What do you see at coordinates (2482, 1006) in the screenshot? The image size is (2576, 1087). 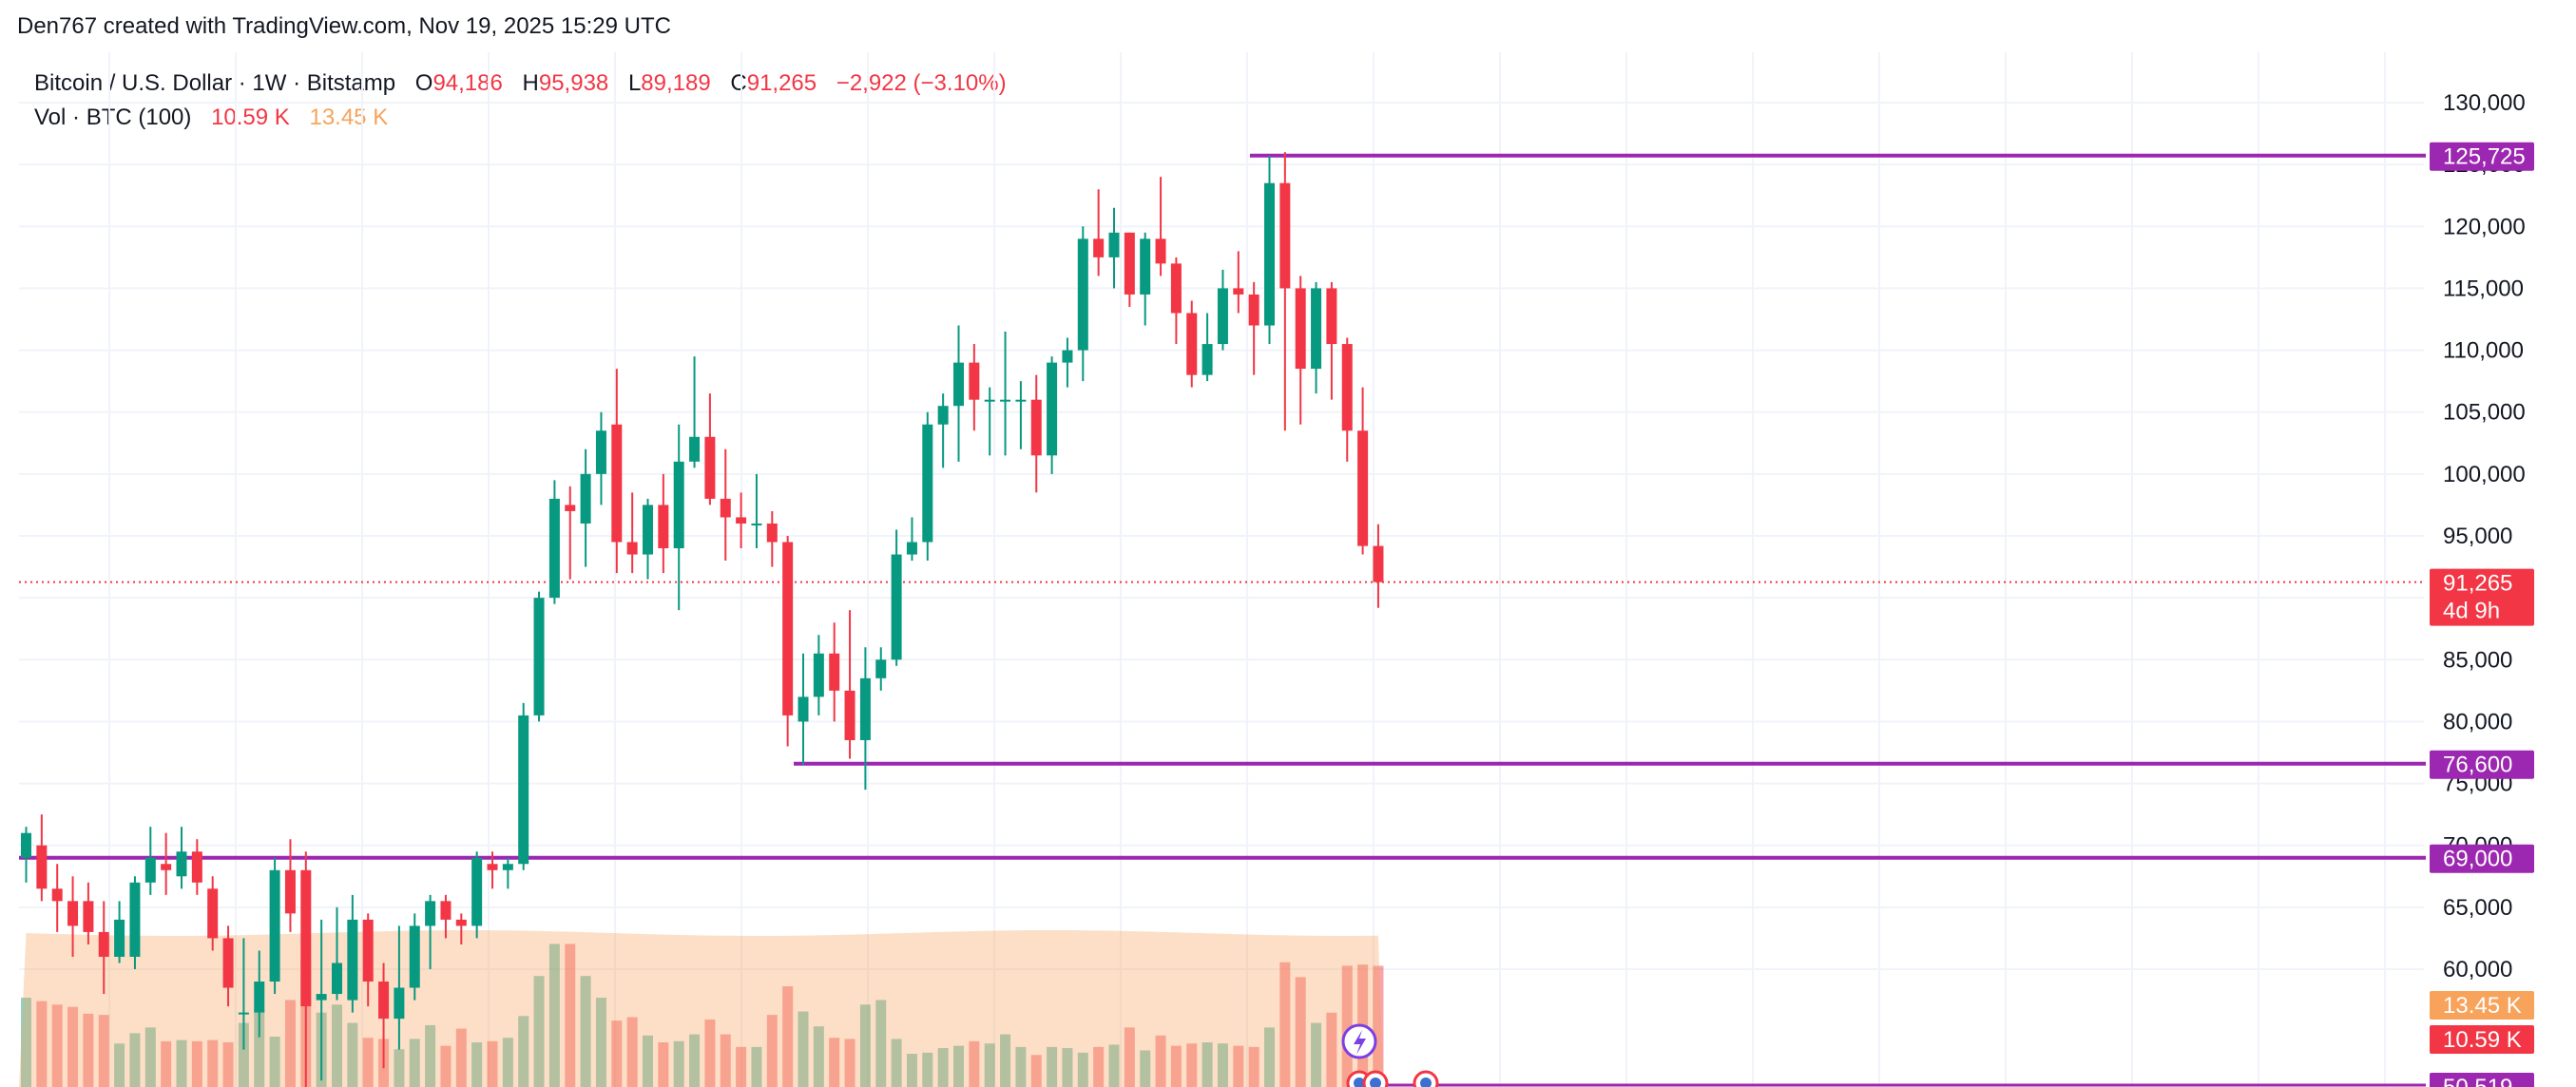 I see `volume-ma-tag-text: 13.45 K` at bounding box center [2482, 1006].